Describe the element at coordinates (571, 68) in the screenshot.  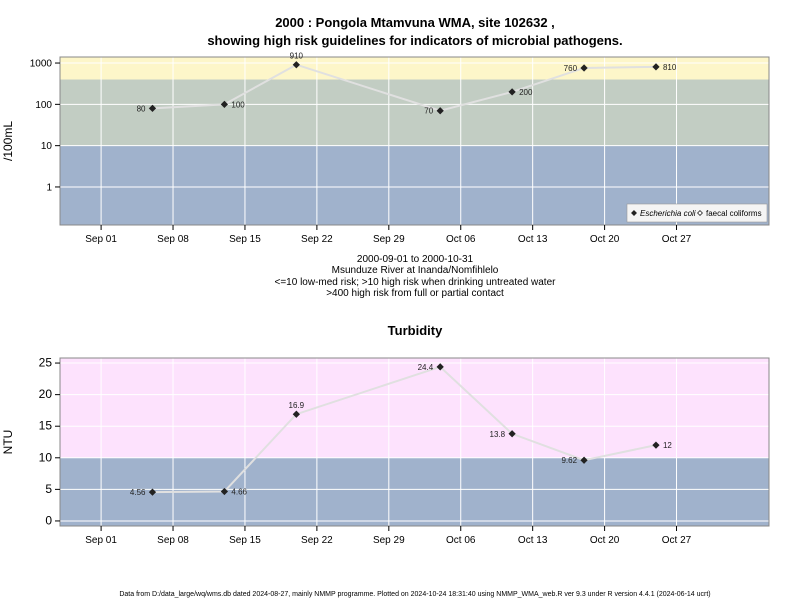
I see `data-label: 760` at that location.